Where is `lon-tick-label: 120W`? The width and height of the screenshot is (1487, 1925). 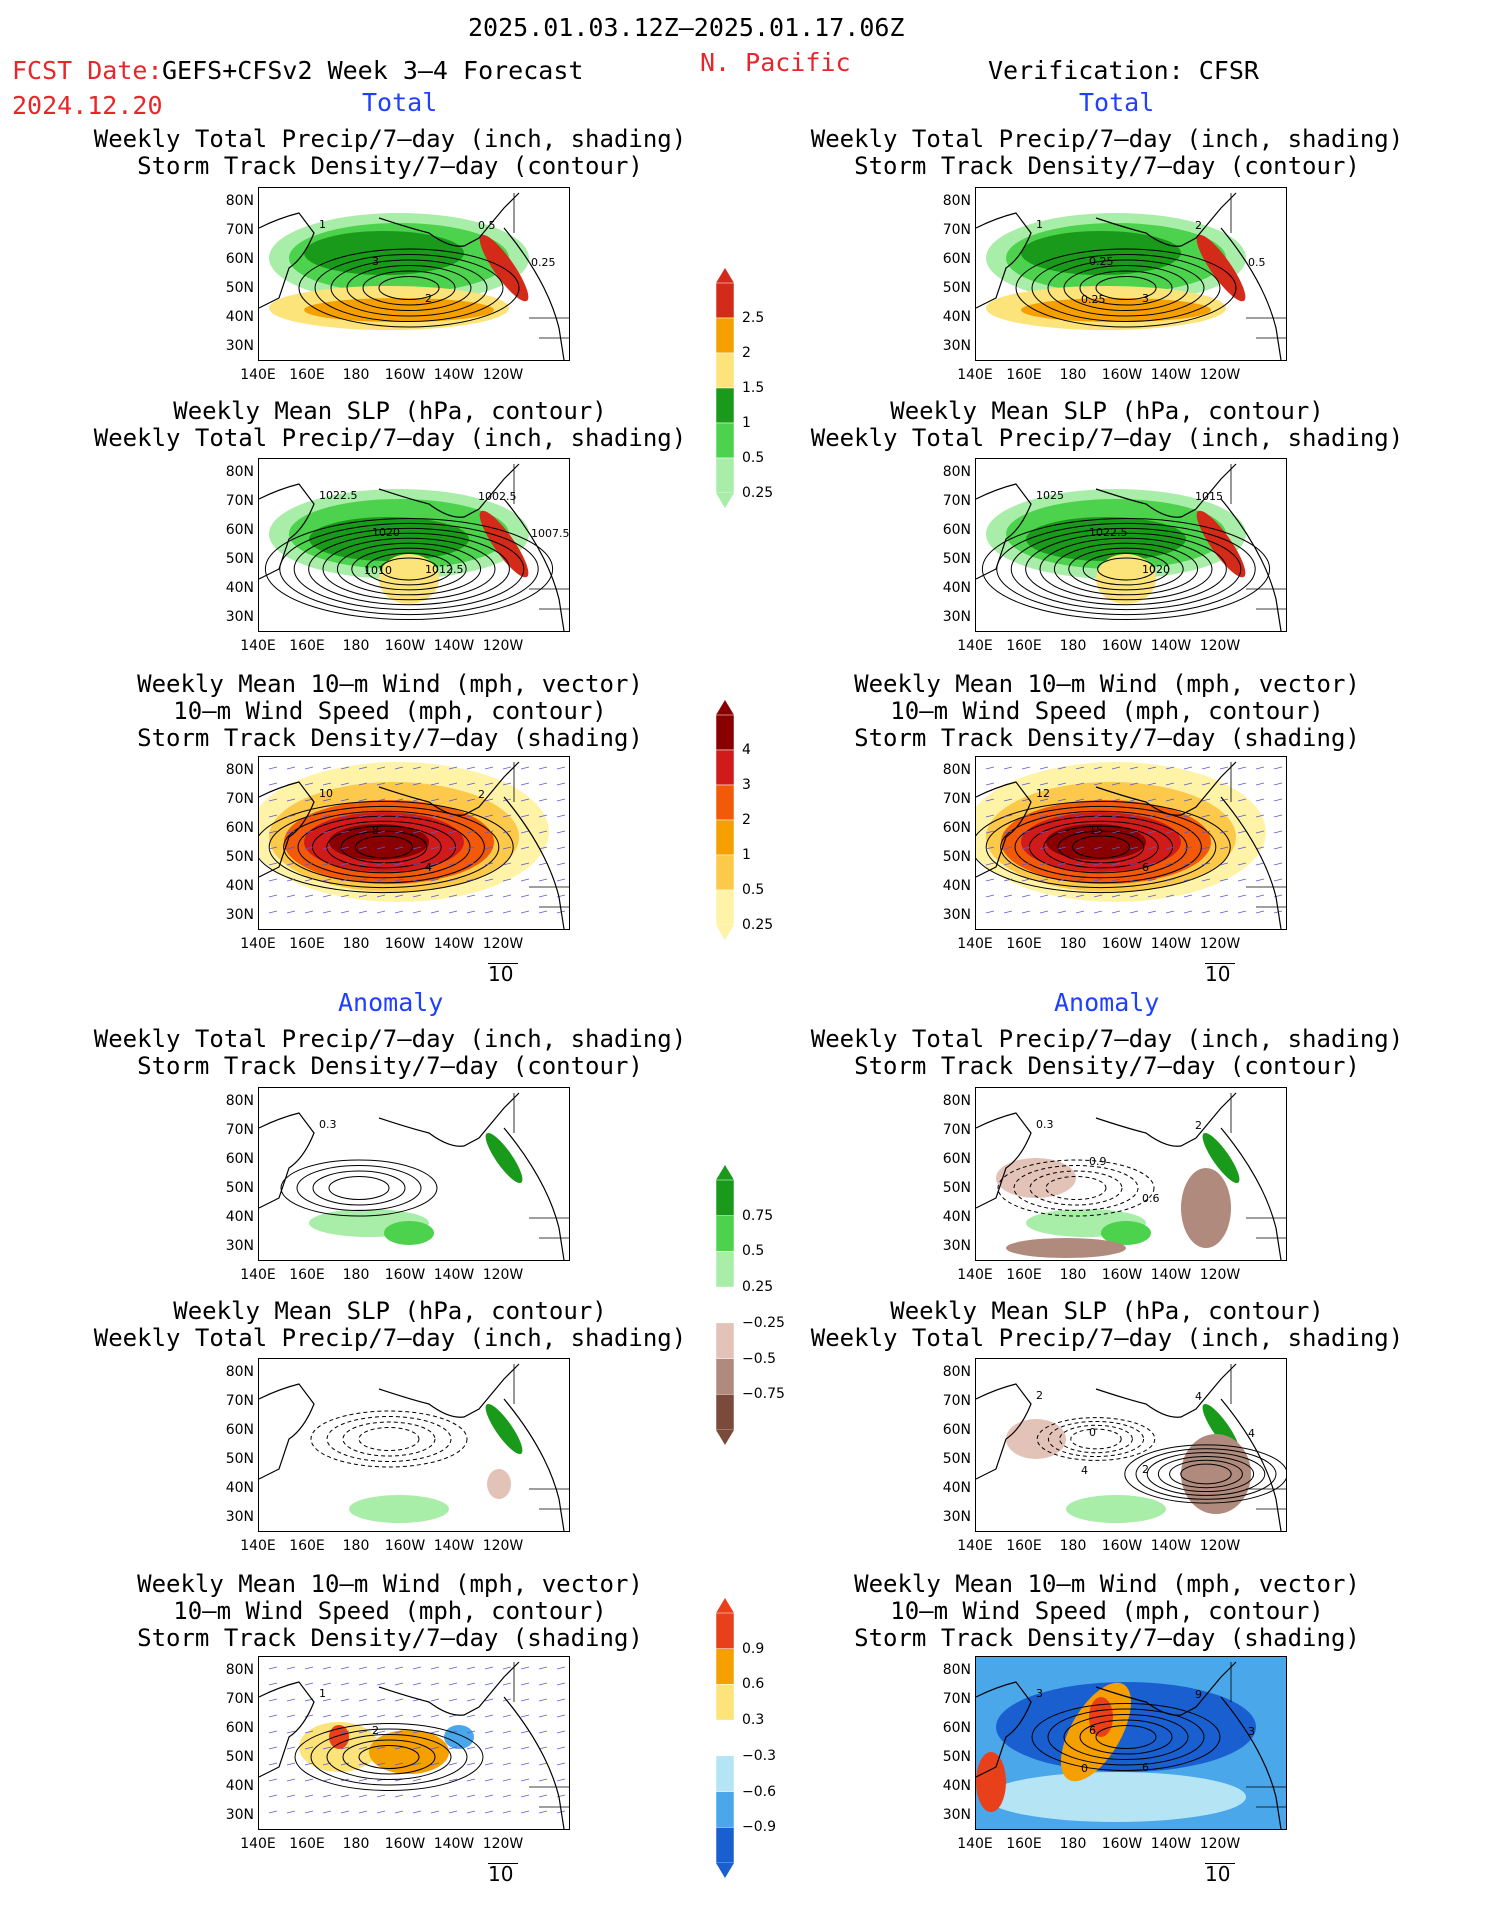
lon-tick-label: 120W is located at coordinates (503, 1275).